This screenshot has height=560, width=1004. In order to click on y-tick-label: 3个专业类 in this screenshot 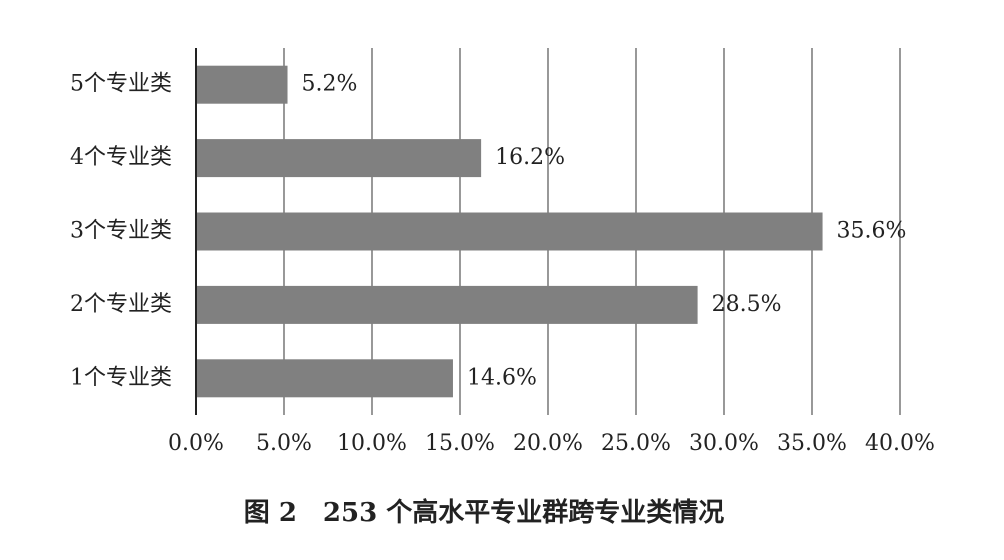, I will do `click(121, 231)`.